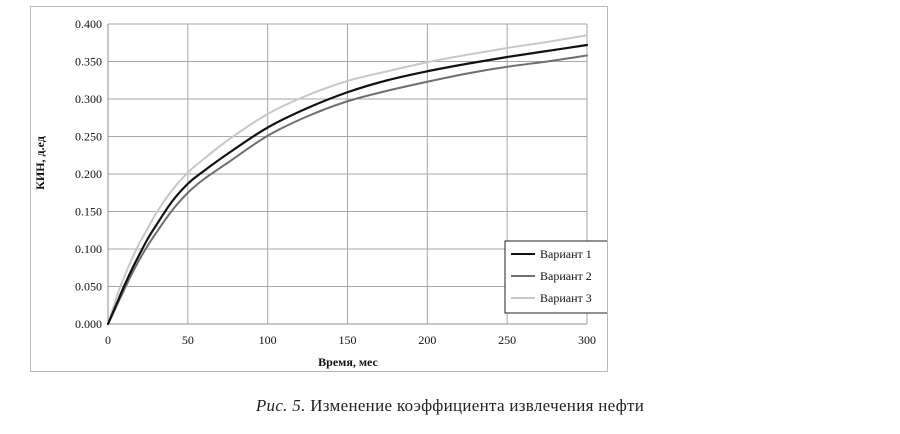 The image size is (900, 434). What do you see at coordinates (88, 62) in the screenshot?
I see `y-tick-label: 0.350` at bounding box center [88, 62].